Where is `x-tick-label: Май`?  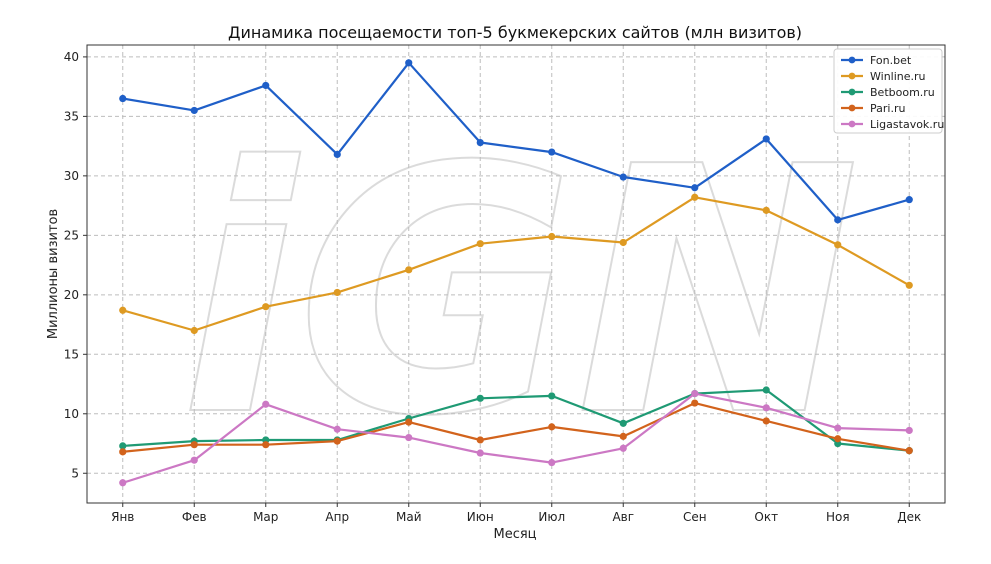
x-tick-label: Май is located at coordinates (409, 517).